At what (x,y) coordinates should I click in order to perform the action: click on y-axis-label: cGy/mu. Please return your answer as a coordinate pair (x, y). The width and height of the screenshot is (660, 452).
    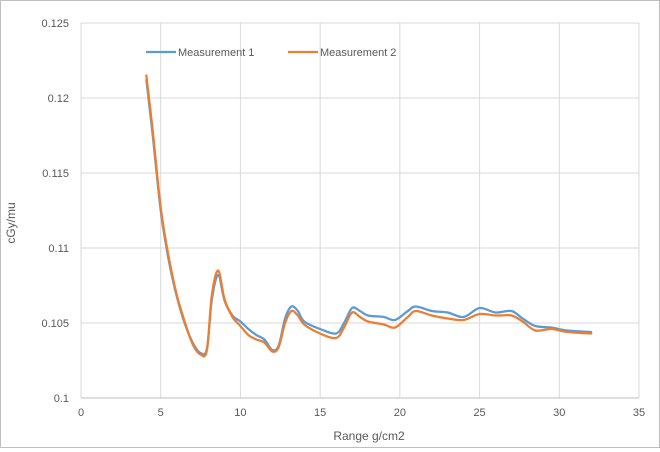
    Looking at the image, I should click on (11, 222).